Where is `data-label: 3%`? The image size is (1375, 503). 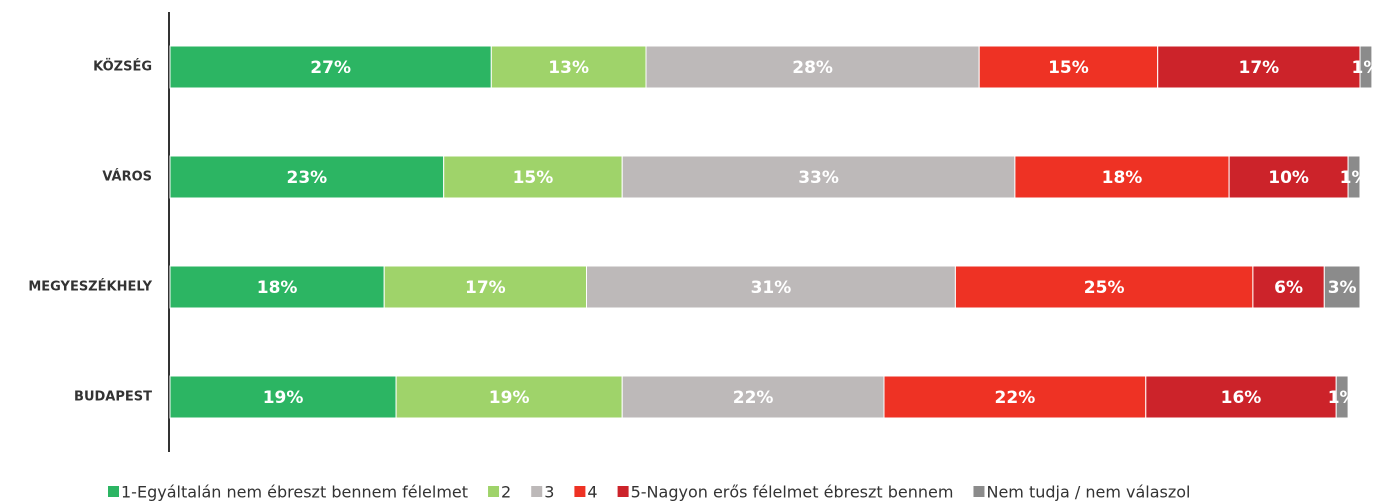
data-label: 3% is located at coordinates (1342, 288).